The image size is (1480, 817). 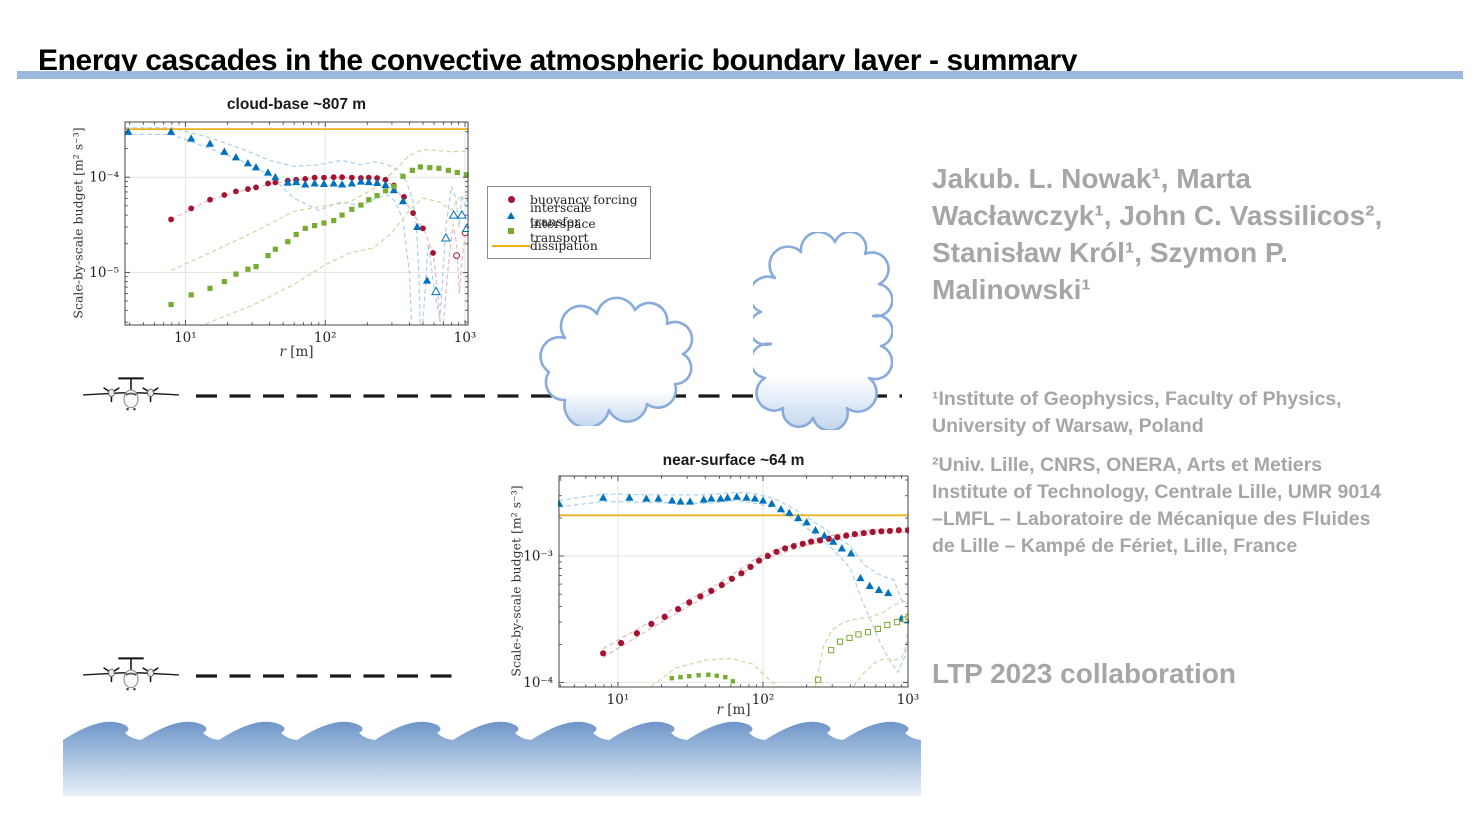 I want to click on author-line: Stanisław Król¹, Szymon P., so click(x=1110, y=252).